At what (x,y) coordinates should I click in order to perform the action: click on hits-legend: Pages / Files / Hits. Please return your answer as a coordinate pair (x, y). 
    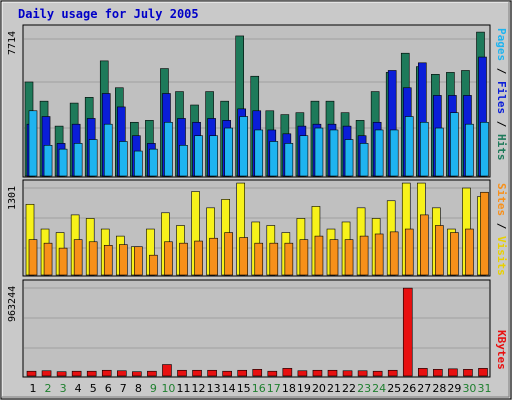
    Looking at the image, I should click on (501, 94).